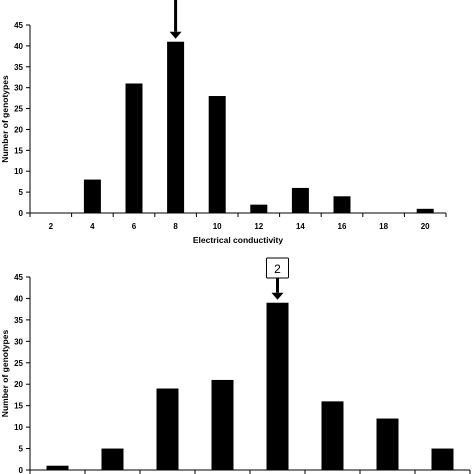 The image size is (474, 474). I want to click on x-tick-label: 8, so click(175, 226).